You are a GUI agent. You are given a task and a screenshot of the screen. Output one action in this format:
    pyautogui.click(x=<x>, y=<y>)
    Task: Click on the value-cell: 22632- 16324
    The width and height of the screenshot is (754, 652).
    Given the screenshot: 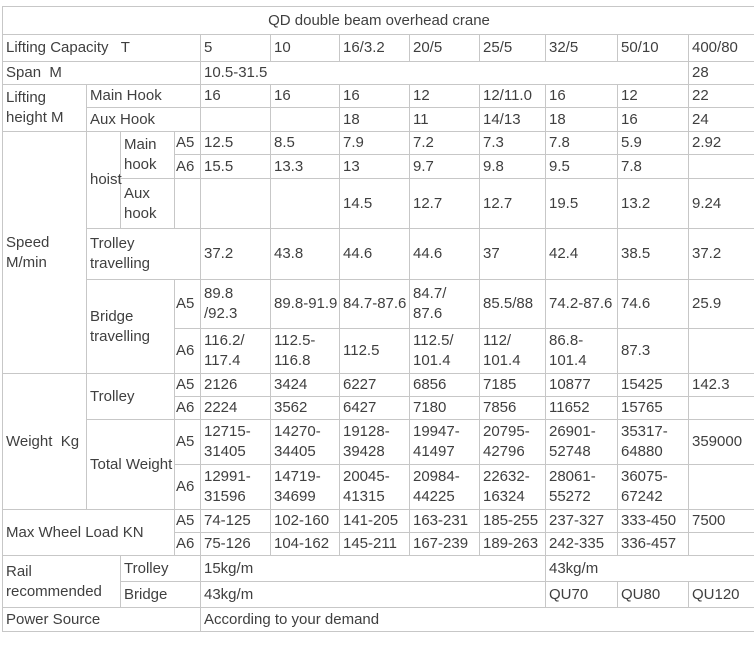 What is the action you would take?
    pyautogui.click(x=512, y=487)
    